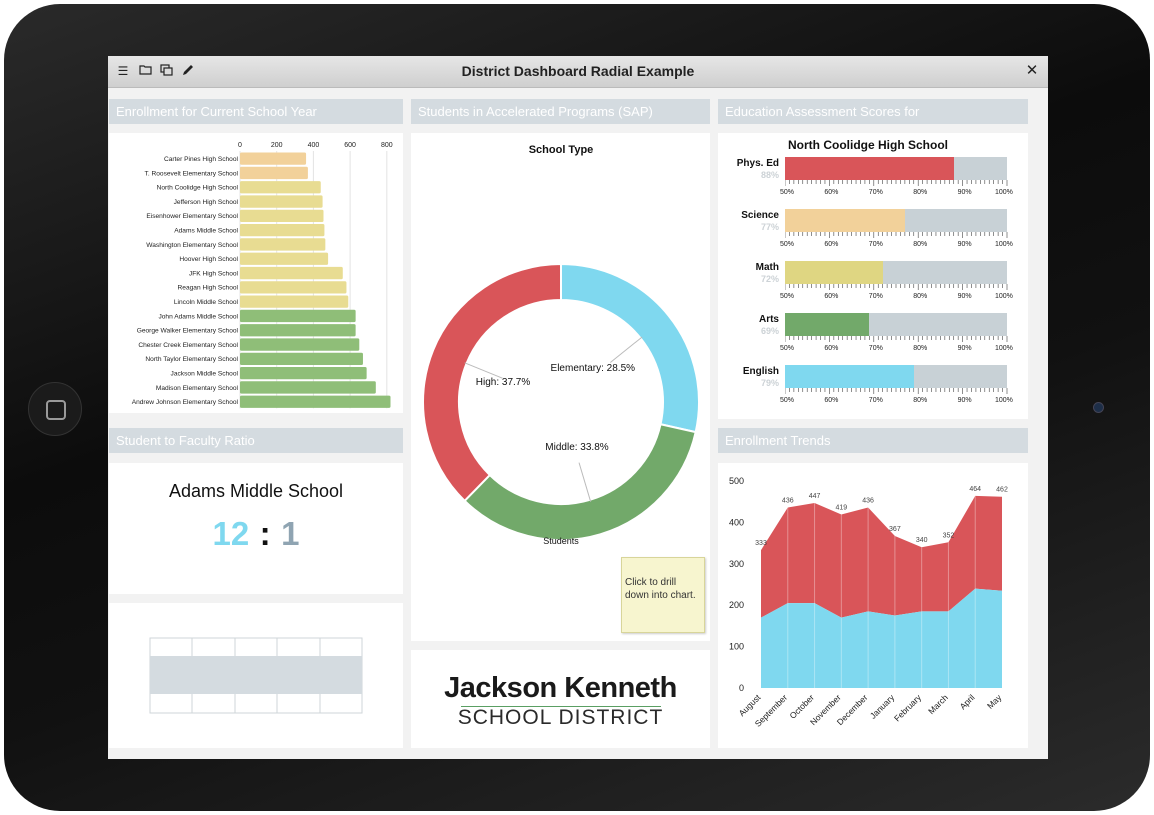 This screenshot has height=815, width=1154. What do you see at coordinates (314, 145) in the screenshot?
I see `tick-label: 400` at bounding box center [314, 145].